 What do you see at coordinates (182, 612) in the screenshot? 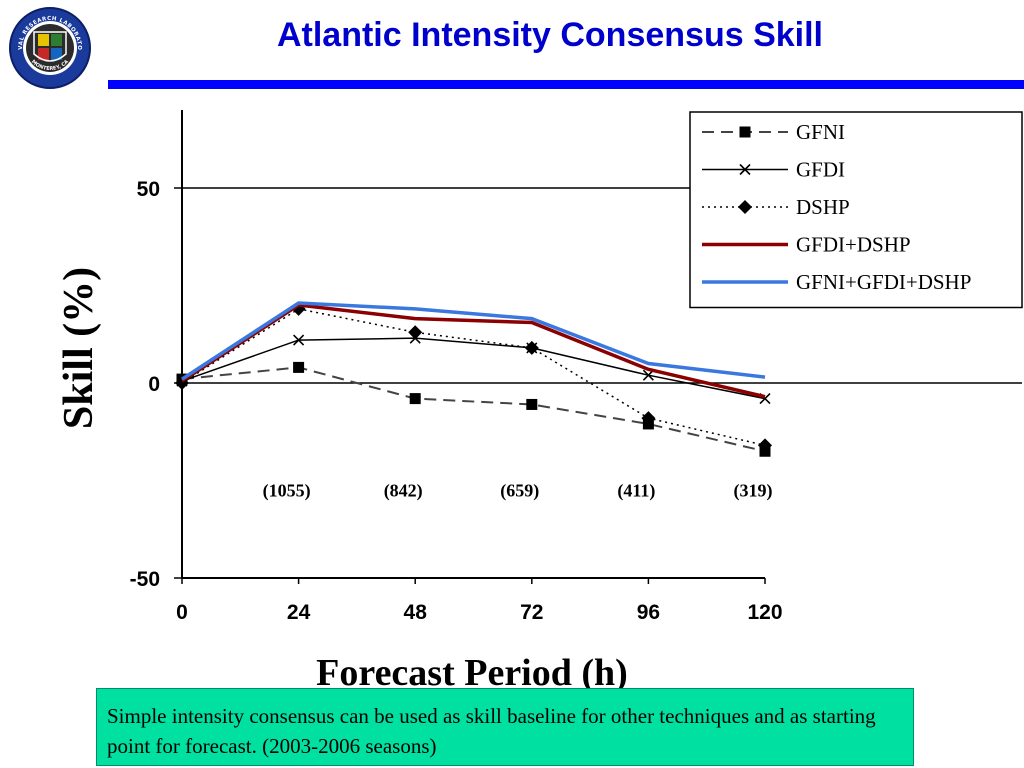
I see `x-tick-label: 0` at bounding box center [182, 612].